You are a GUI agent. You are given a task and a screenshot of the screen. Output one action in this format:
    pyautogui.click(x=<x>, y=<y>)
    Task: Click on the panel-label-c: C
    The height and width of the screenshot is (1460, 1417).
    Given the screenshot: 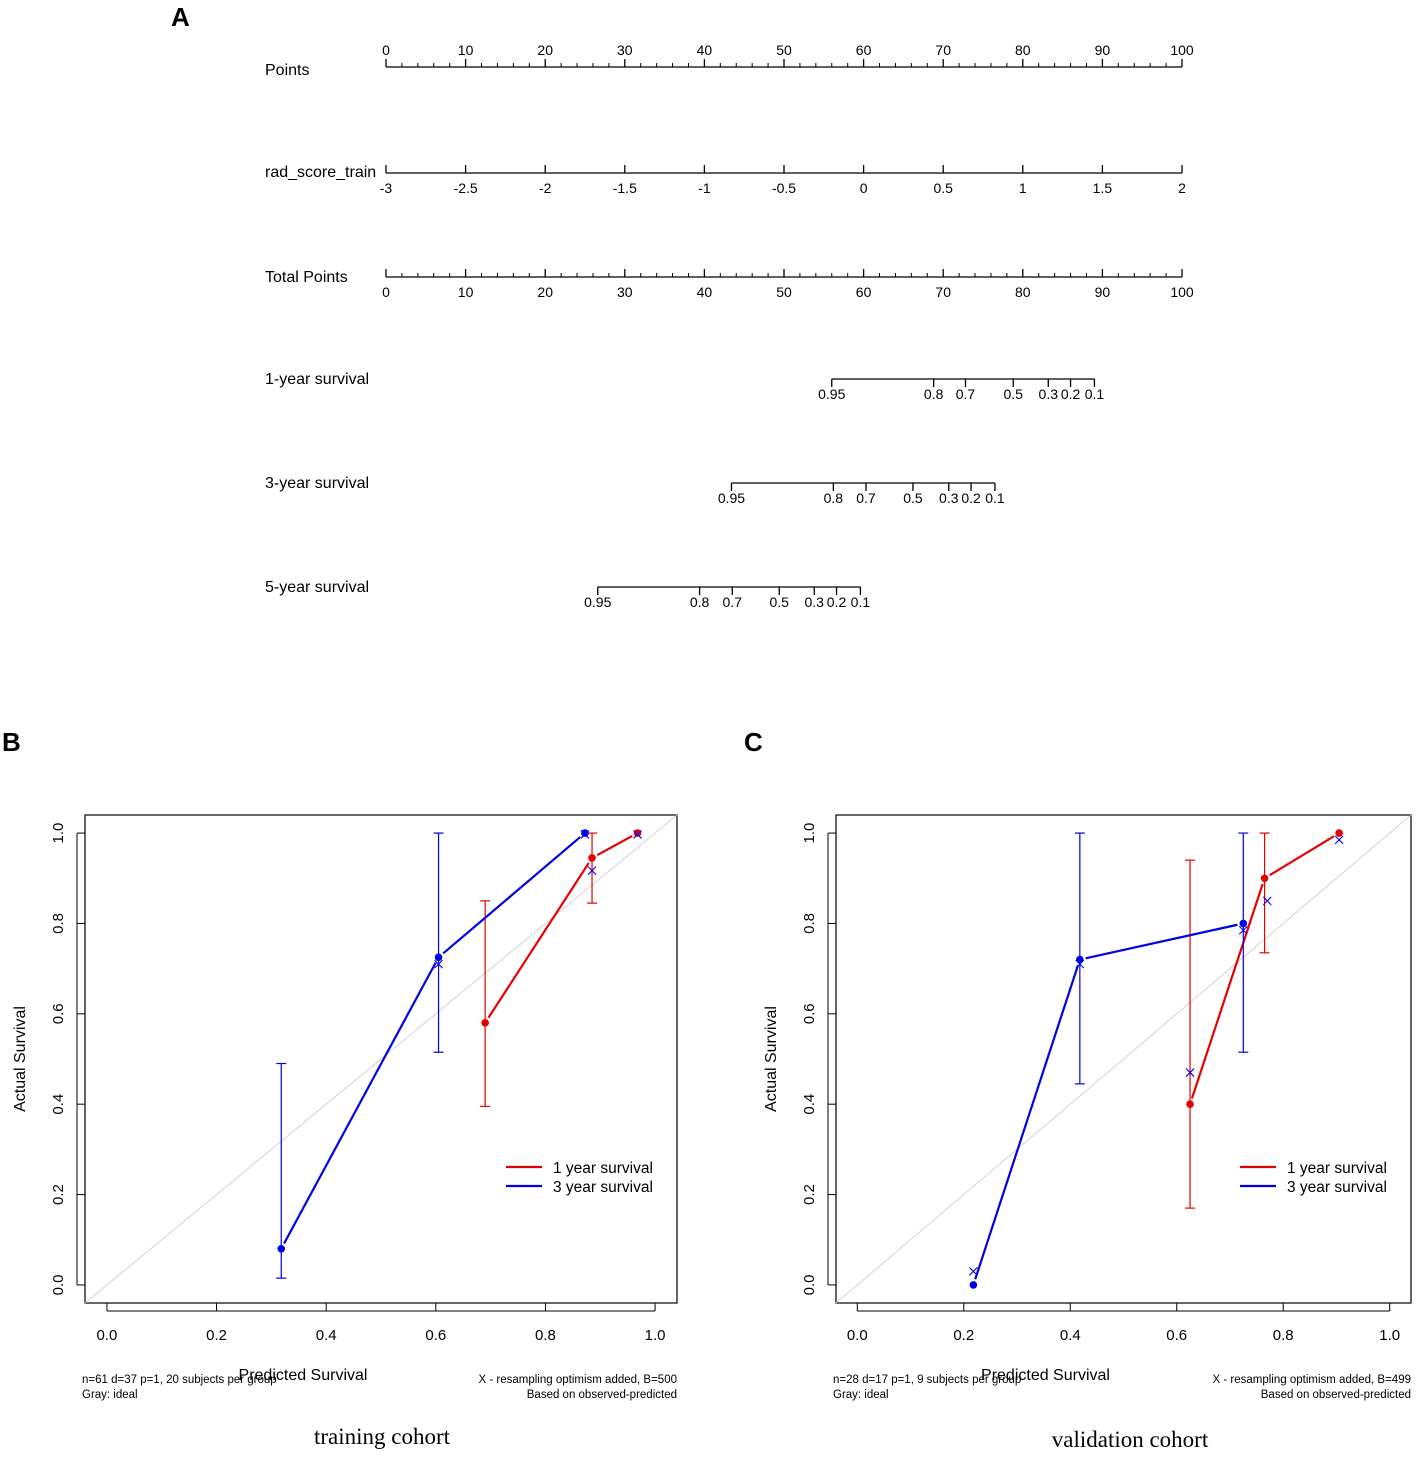 What is the action you would take?
    pyautogui.click(x=753, y=742)
    